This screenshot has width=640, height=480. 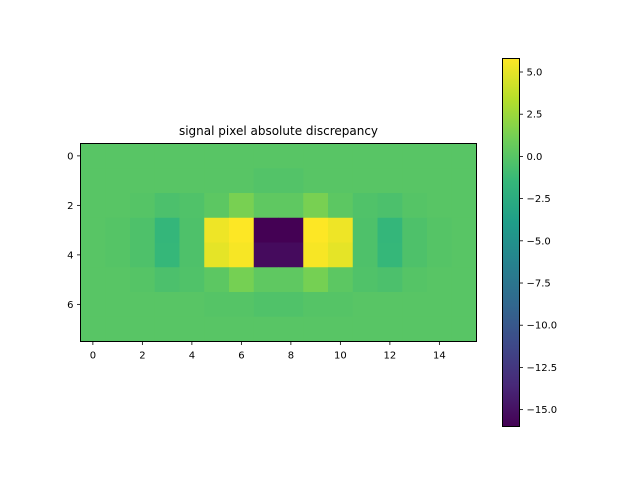 What do you see at coordinates (535, 115) in the screenshot?
I see `colorbar-tick-label: 2.5` at bounding box center [535, 115].